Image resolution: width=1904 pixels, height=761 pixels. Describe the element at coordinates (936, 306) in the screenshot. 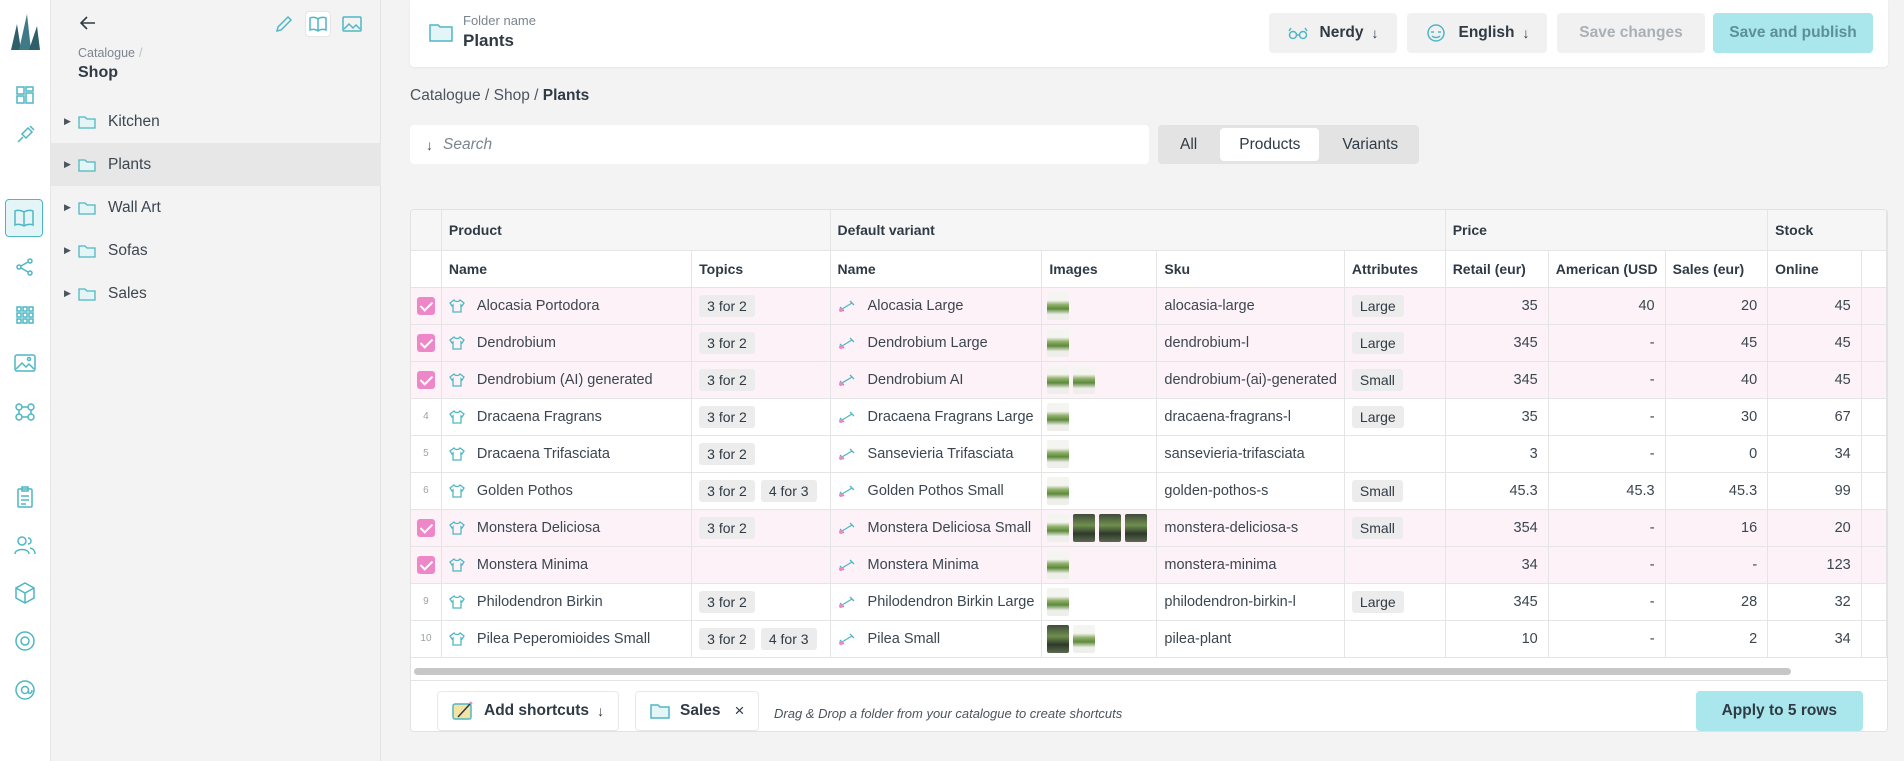

I see `variant-name-cell: Alocasia Large` at that location.